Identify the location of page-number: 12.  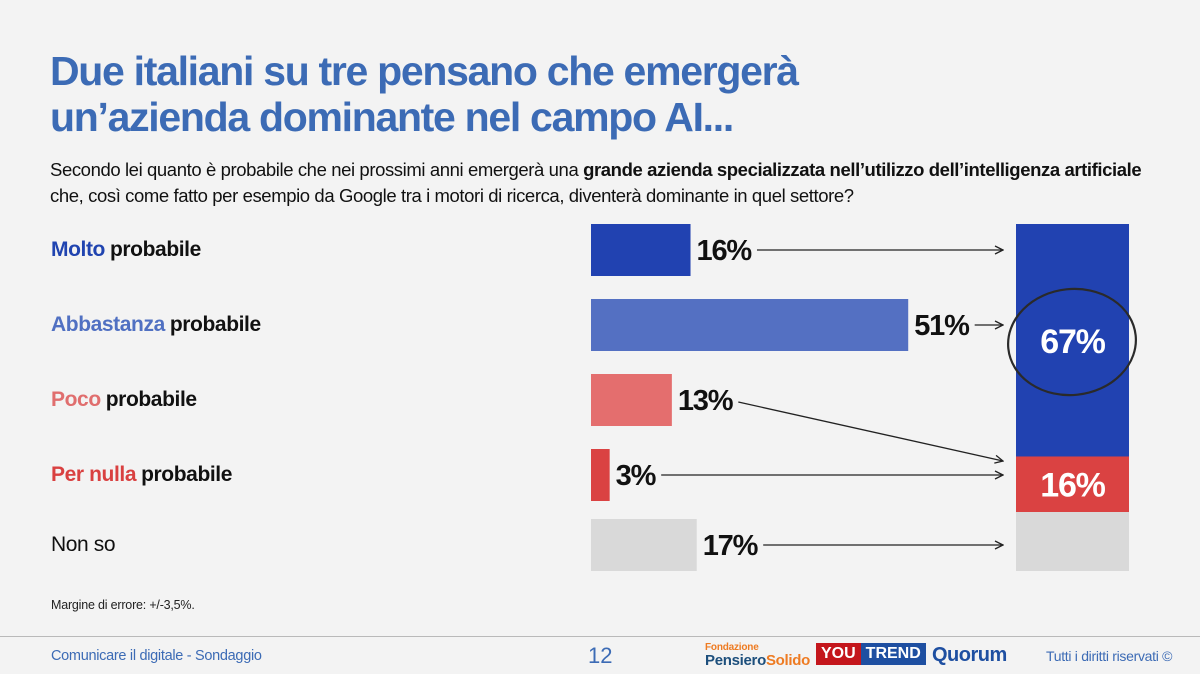
(600, 655).